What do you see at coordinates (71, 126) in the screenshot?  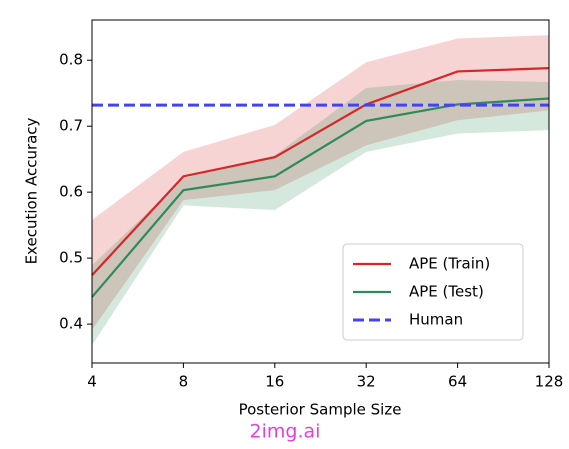 I see `y-tick-label: 0.7` at bounding box center [71, 126].